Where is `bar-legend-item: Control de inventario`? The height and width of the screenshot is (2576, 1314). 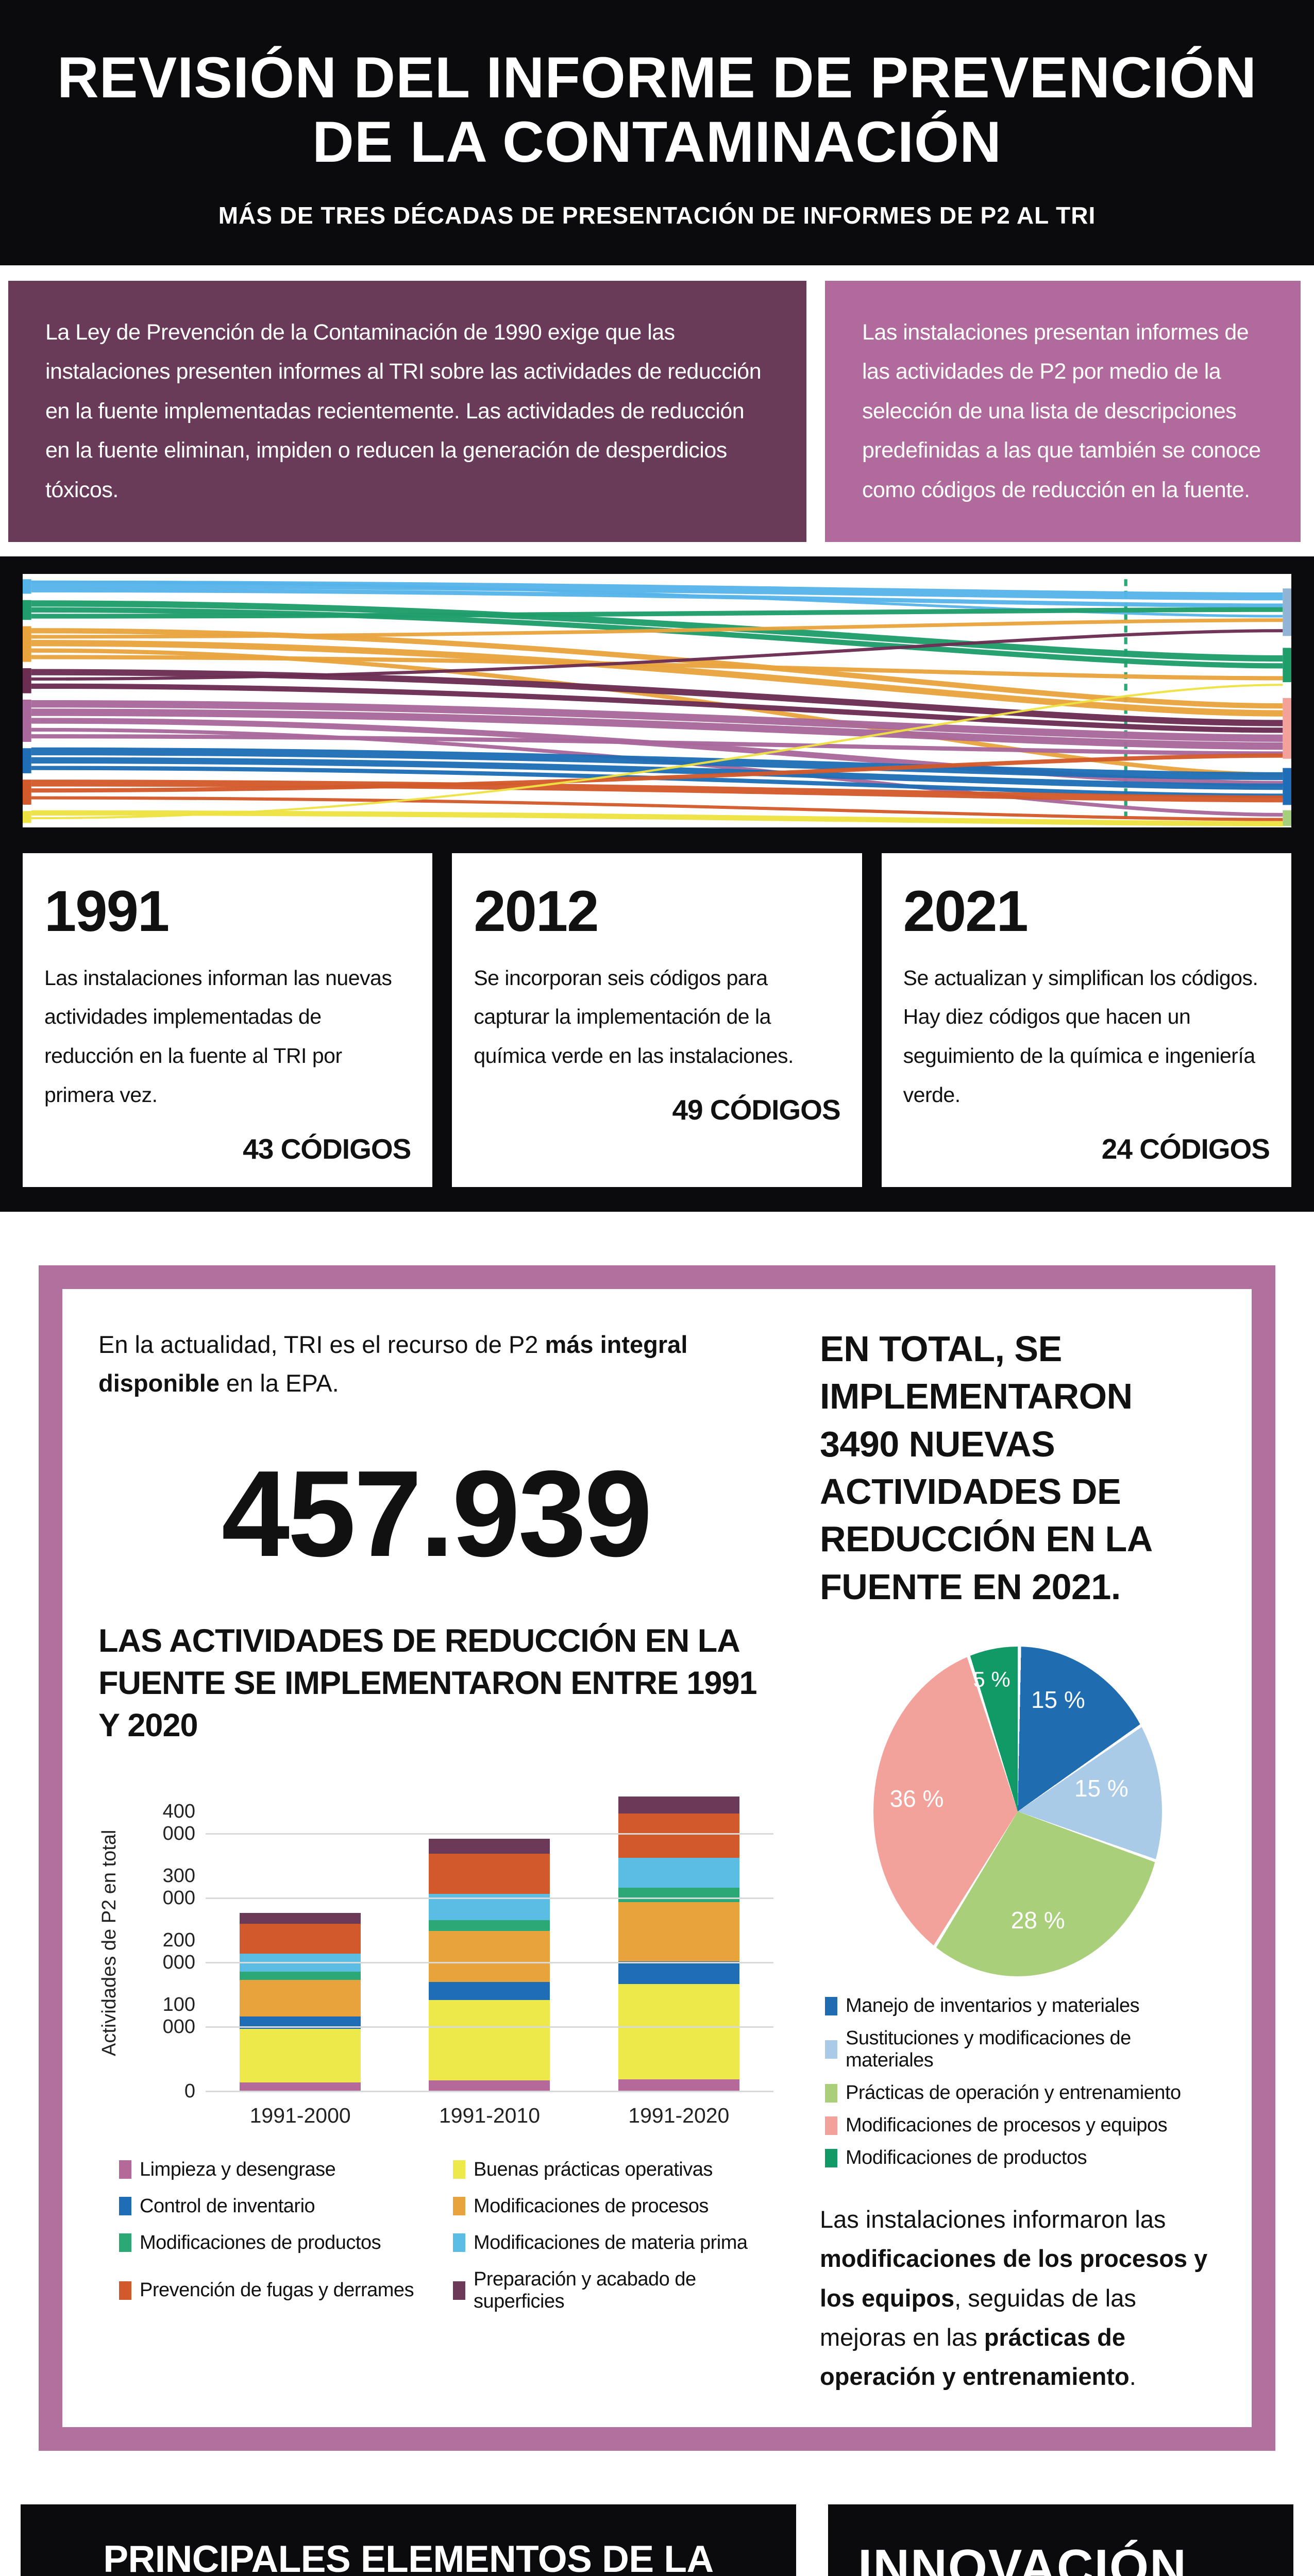
bar-legend-item: Control de inventario is located at coordinates (279, 2206).